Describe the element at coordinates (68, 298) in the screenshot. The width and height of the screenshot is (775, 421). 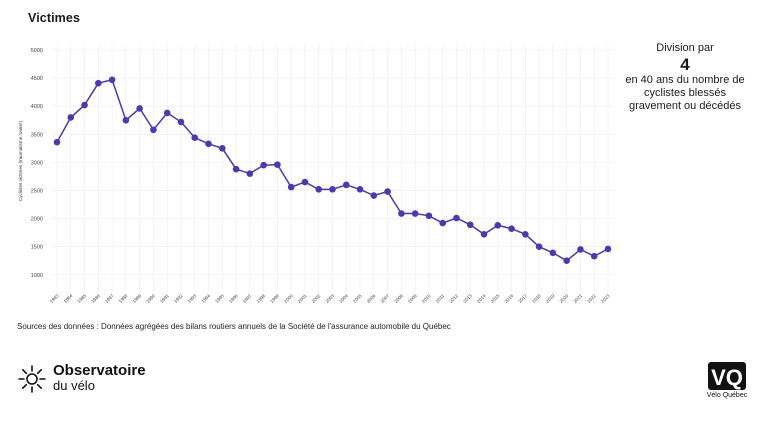
I see `x-tick-label: 1984` at that location.